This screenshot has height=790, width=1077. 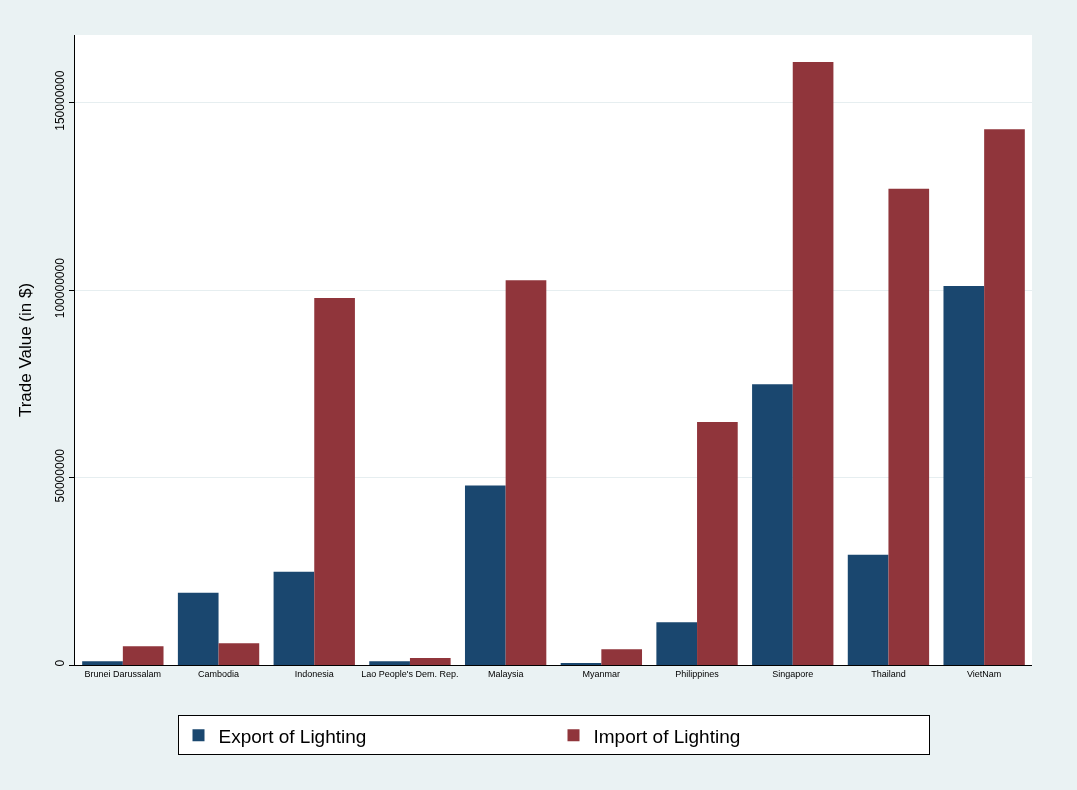 I want to click on y-tick-label: 0, so click(x=60, y=663).